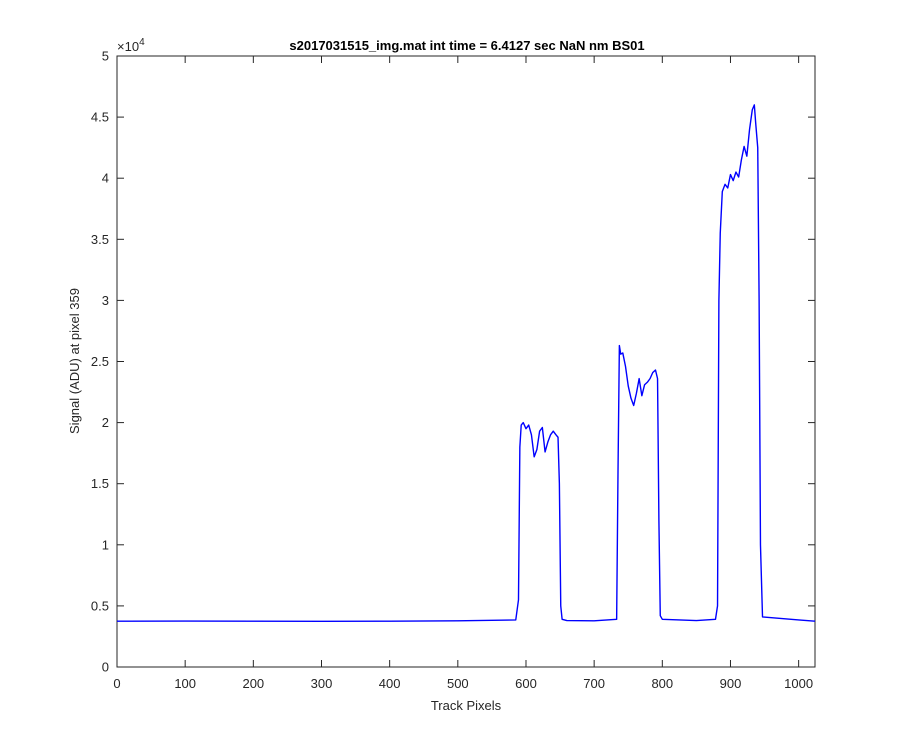  Describe the element at coordinates (466, 705) in the screenshot. I see `x-axis-label: Track Pixels` at that location.